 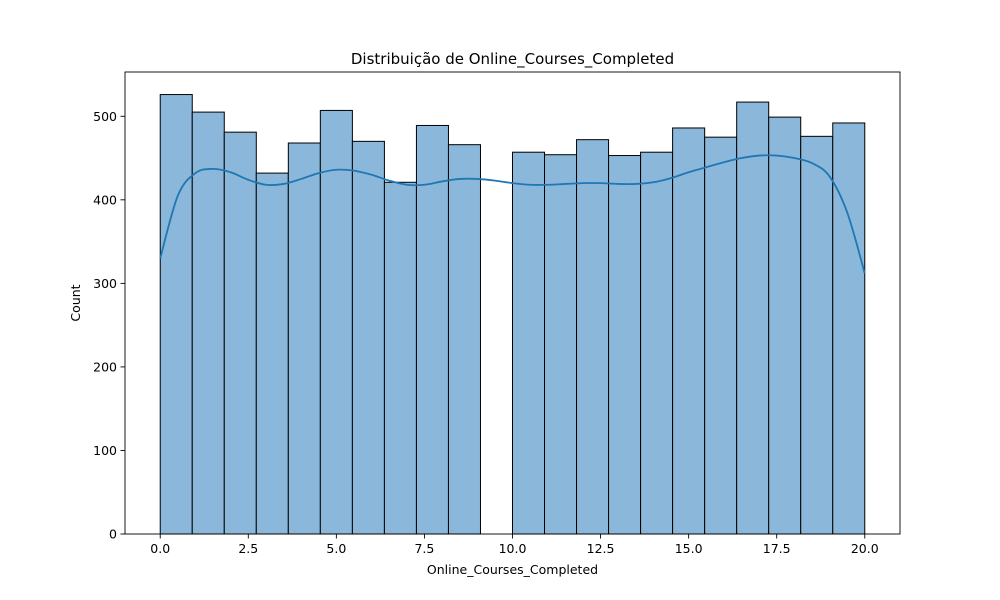 What do you see at coordinates (777, 548) in the screenshot?
I see `x-tick-label: 17.5` at bounding box center [777, 548].